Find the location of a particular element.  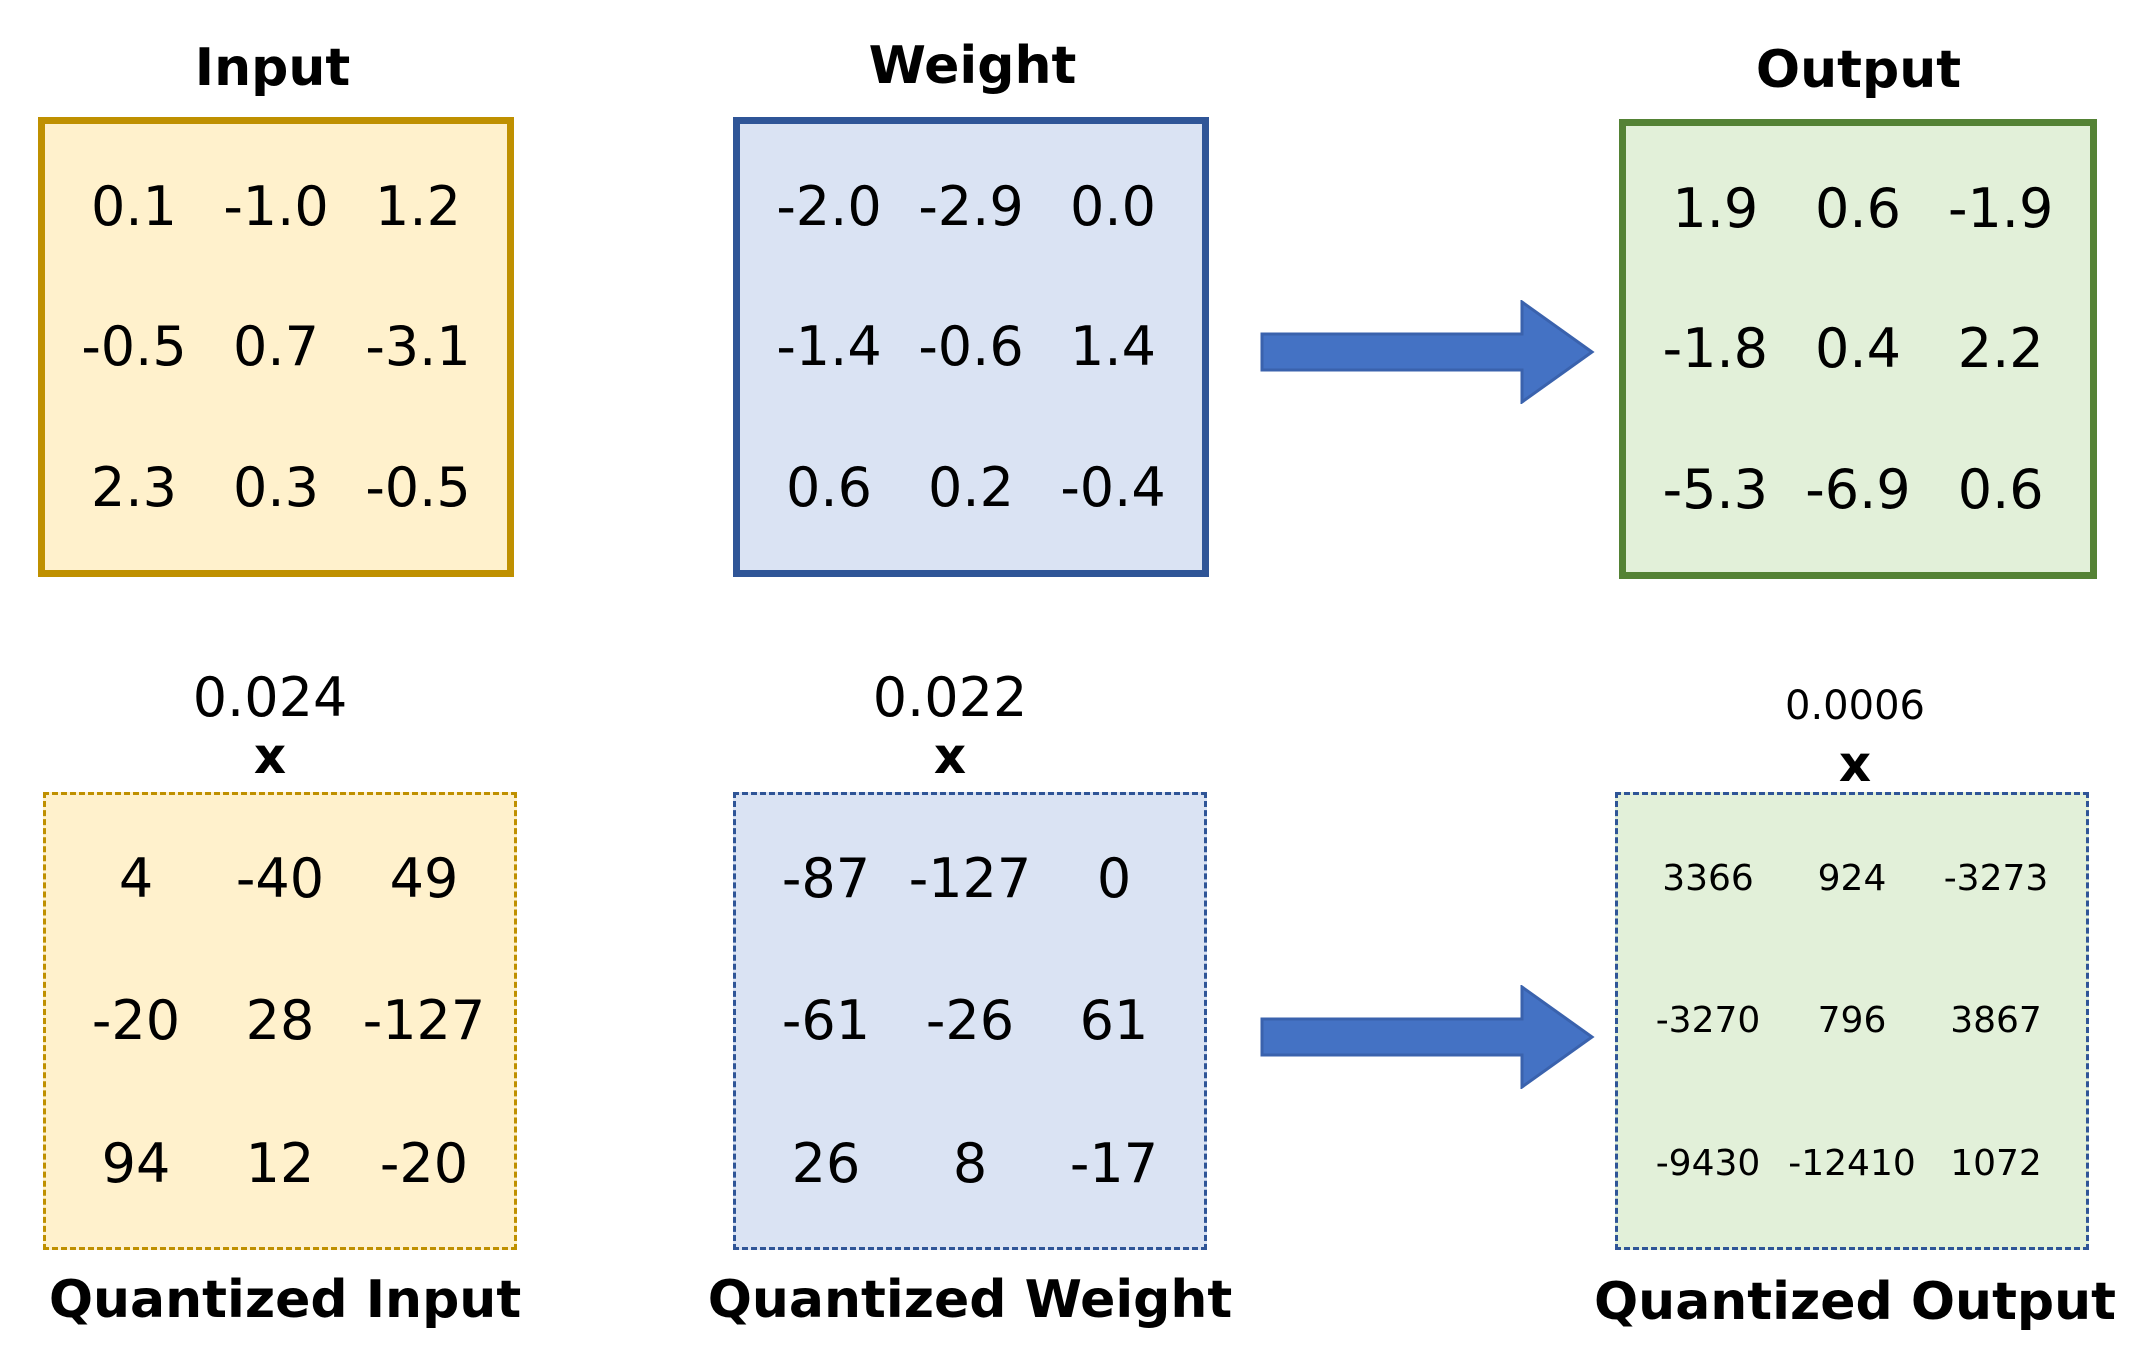

matrix-cell: -1.8 is located at coordinates (1715, 349).